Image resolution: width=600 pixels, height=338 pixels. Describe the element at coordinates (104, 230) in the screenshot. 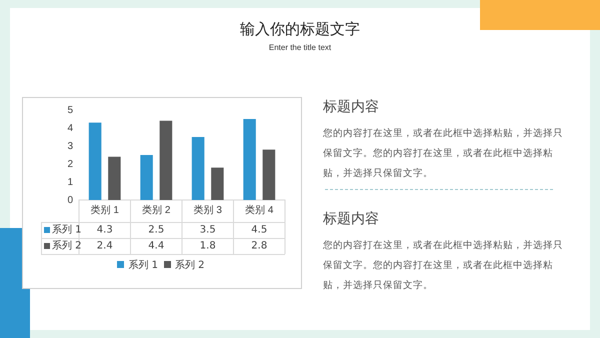

I see `data-label: 4.3` at that location.